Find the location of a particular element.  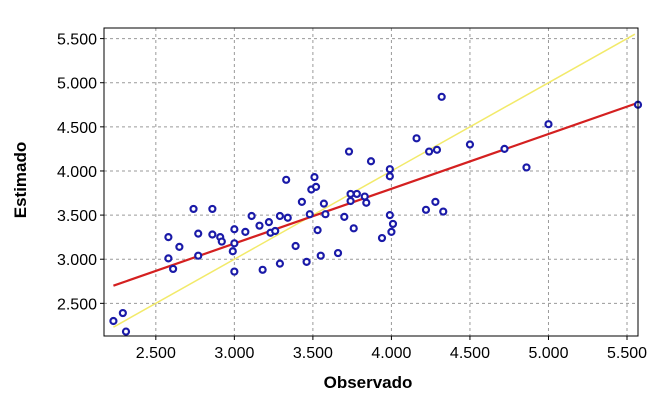

x-tick-label: 4.500 is located at coordinates (470, 353).